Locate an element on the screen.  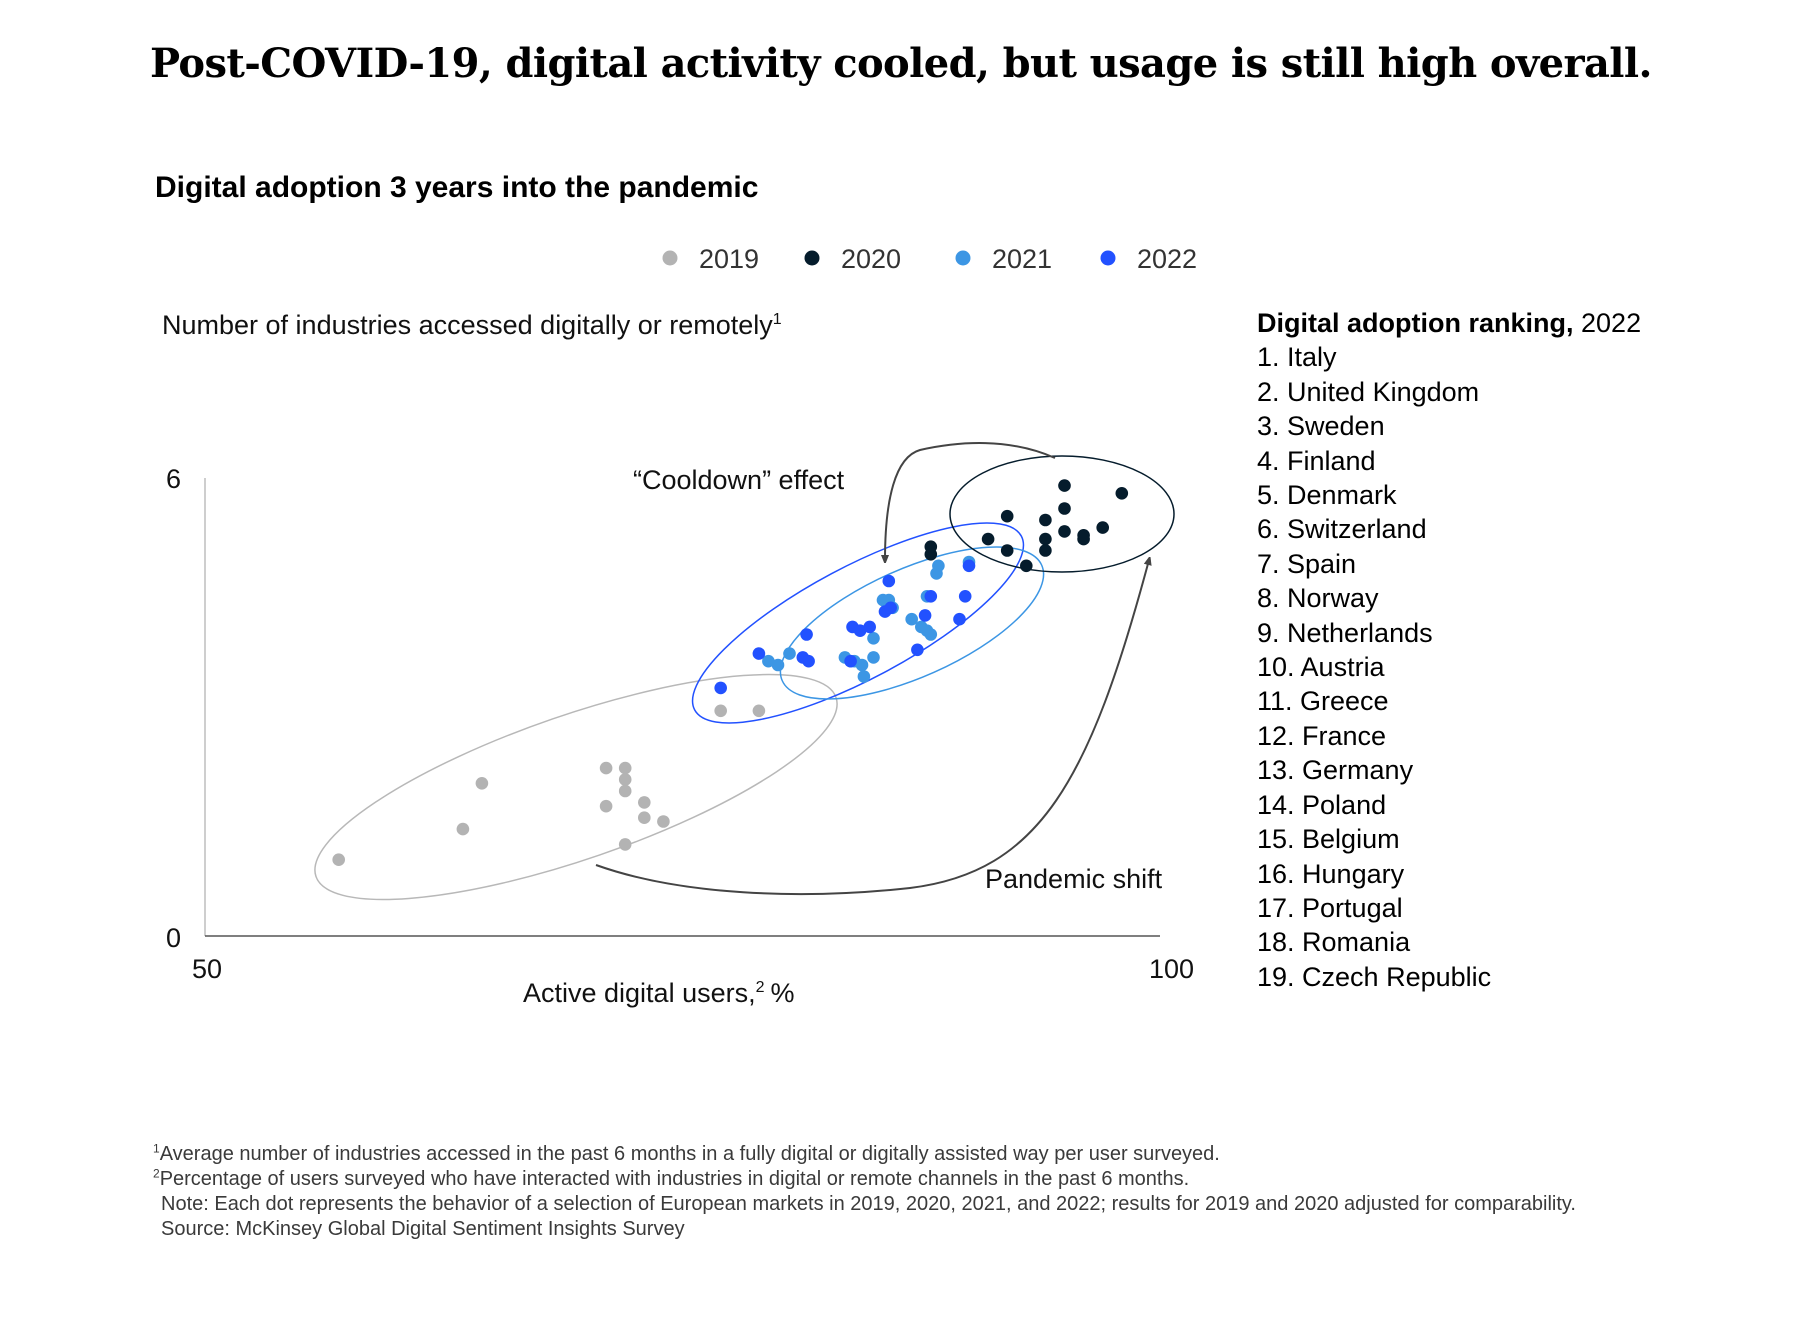
ranking-item: 8. Norway is located at coordinates (1318, 598).